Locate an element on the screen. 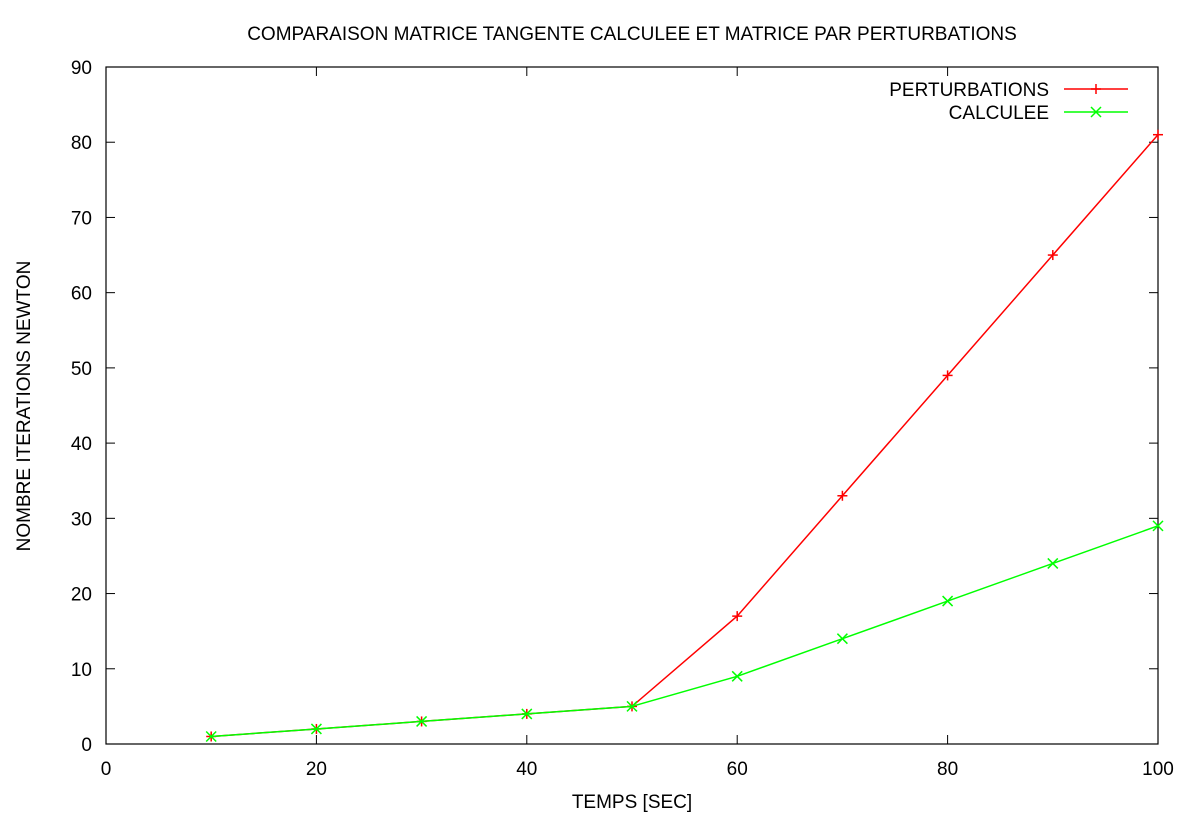 The image size is (1197, 813). y-tick-label: 40 is located at coordinates (81, 444).